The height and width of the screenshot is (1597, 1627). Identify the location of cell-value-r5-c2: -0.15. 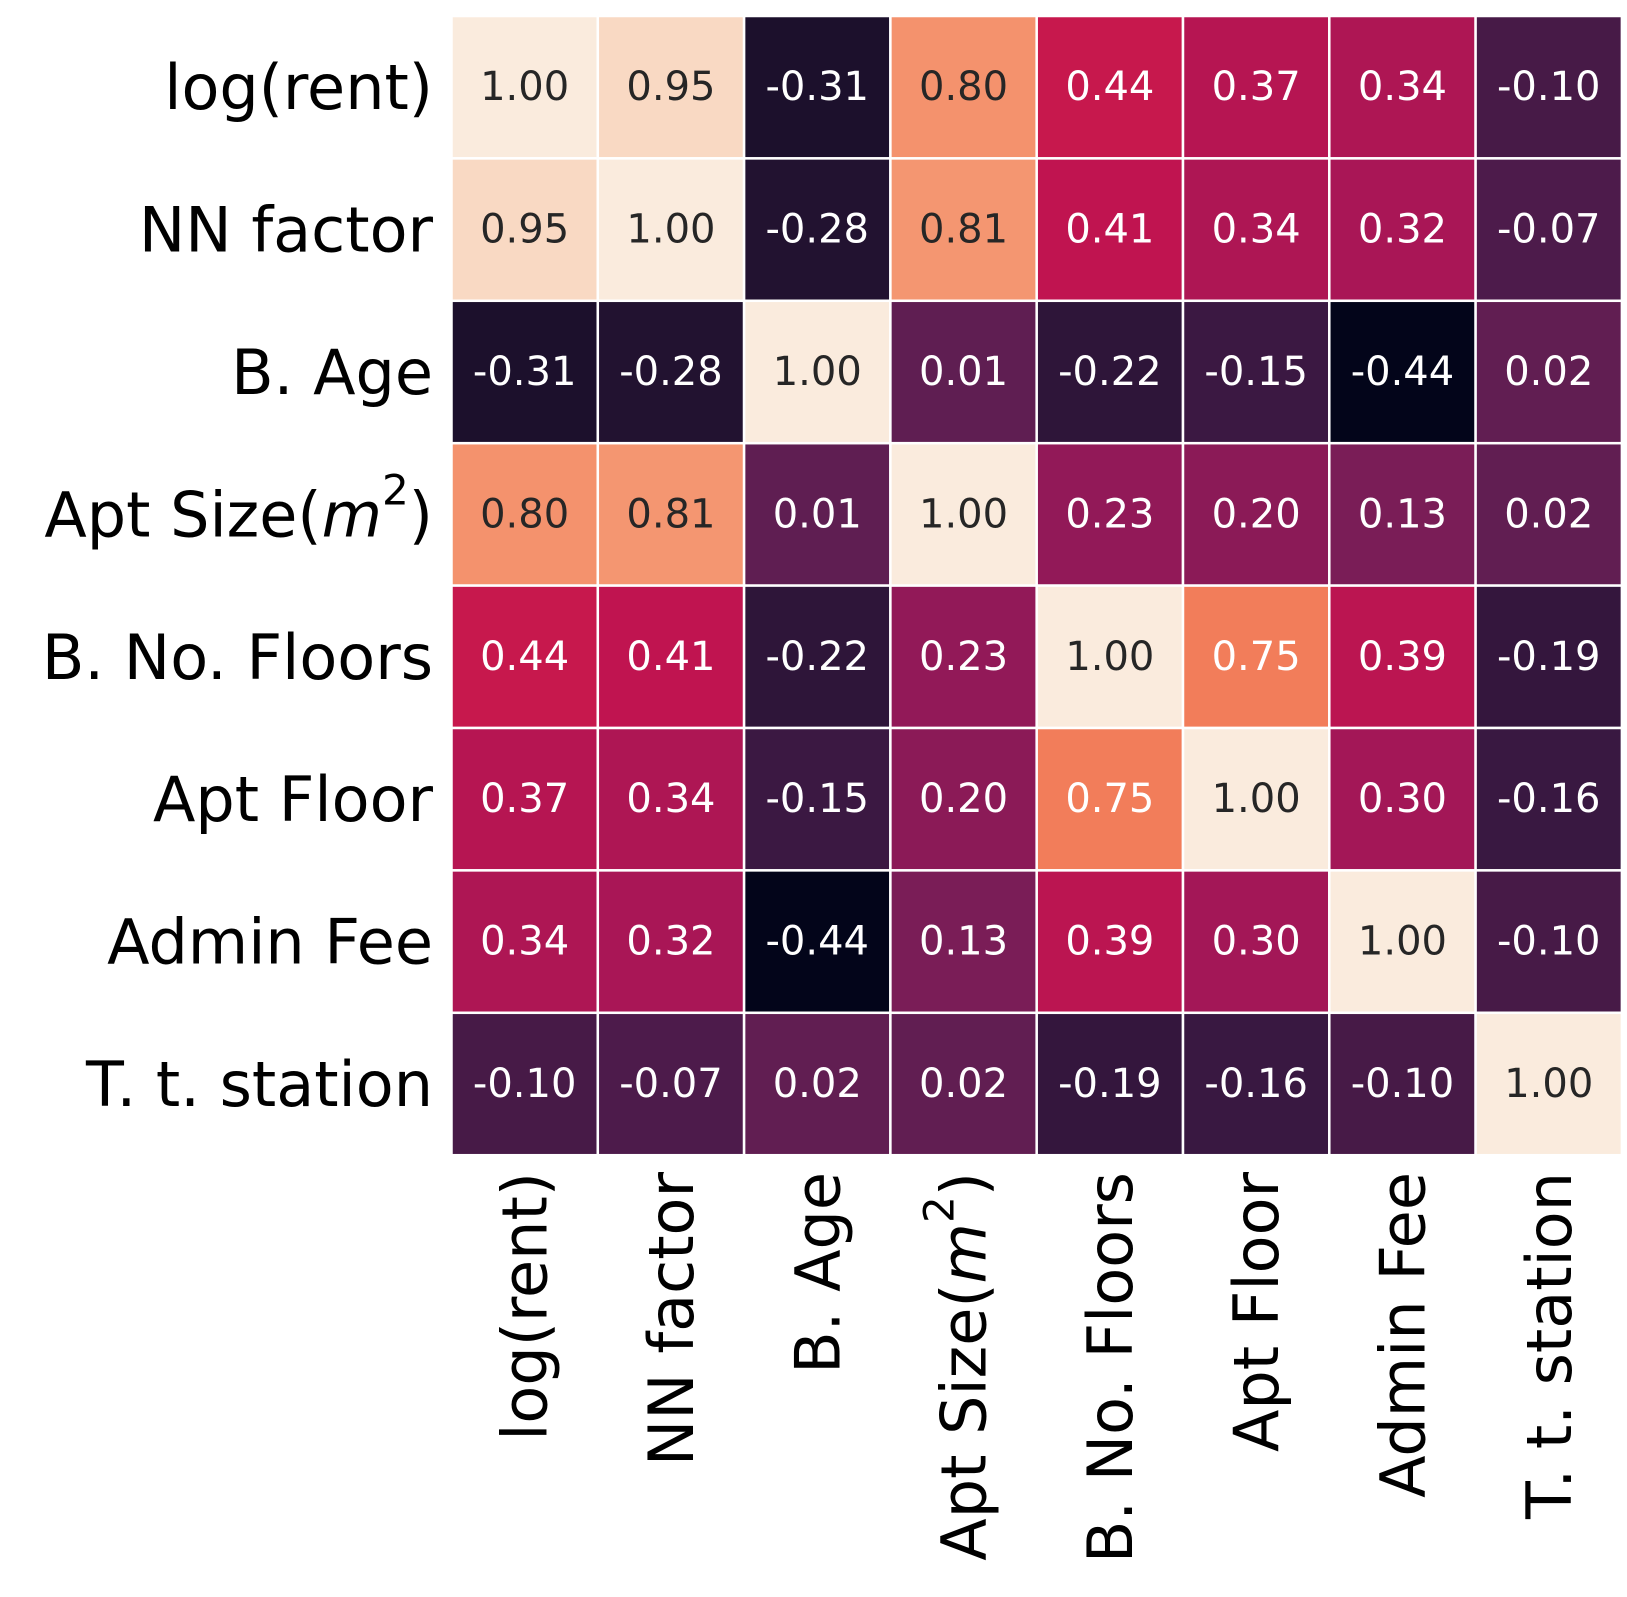
(818, 799).